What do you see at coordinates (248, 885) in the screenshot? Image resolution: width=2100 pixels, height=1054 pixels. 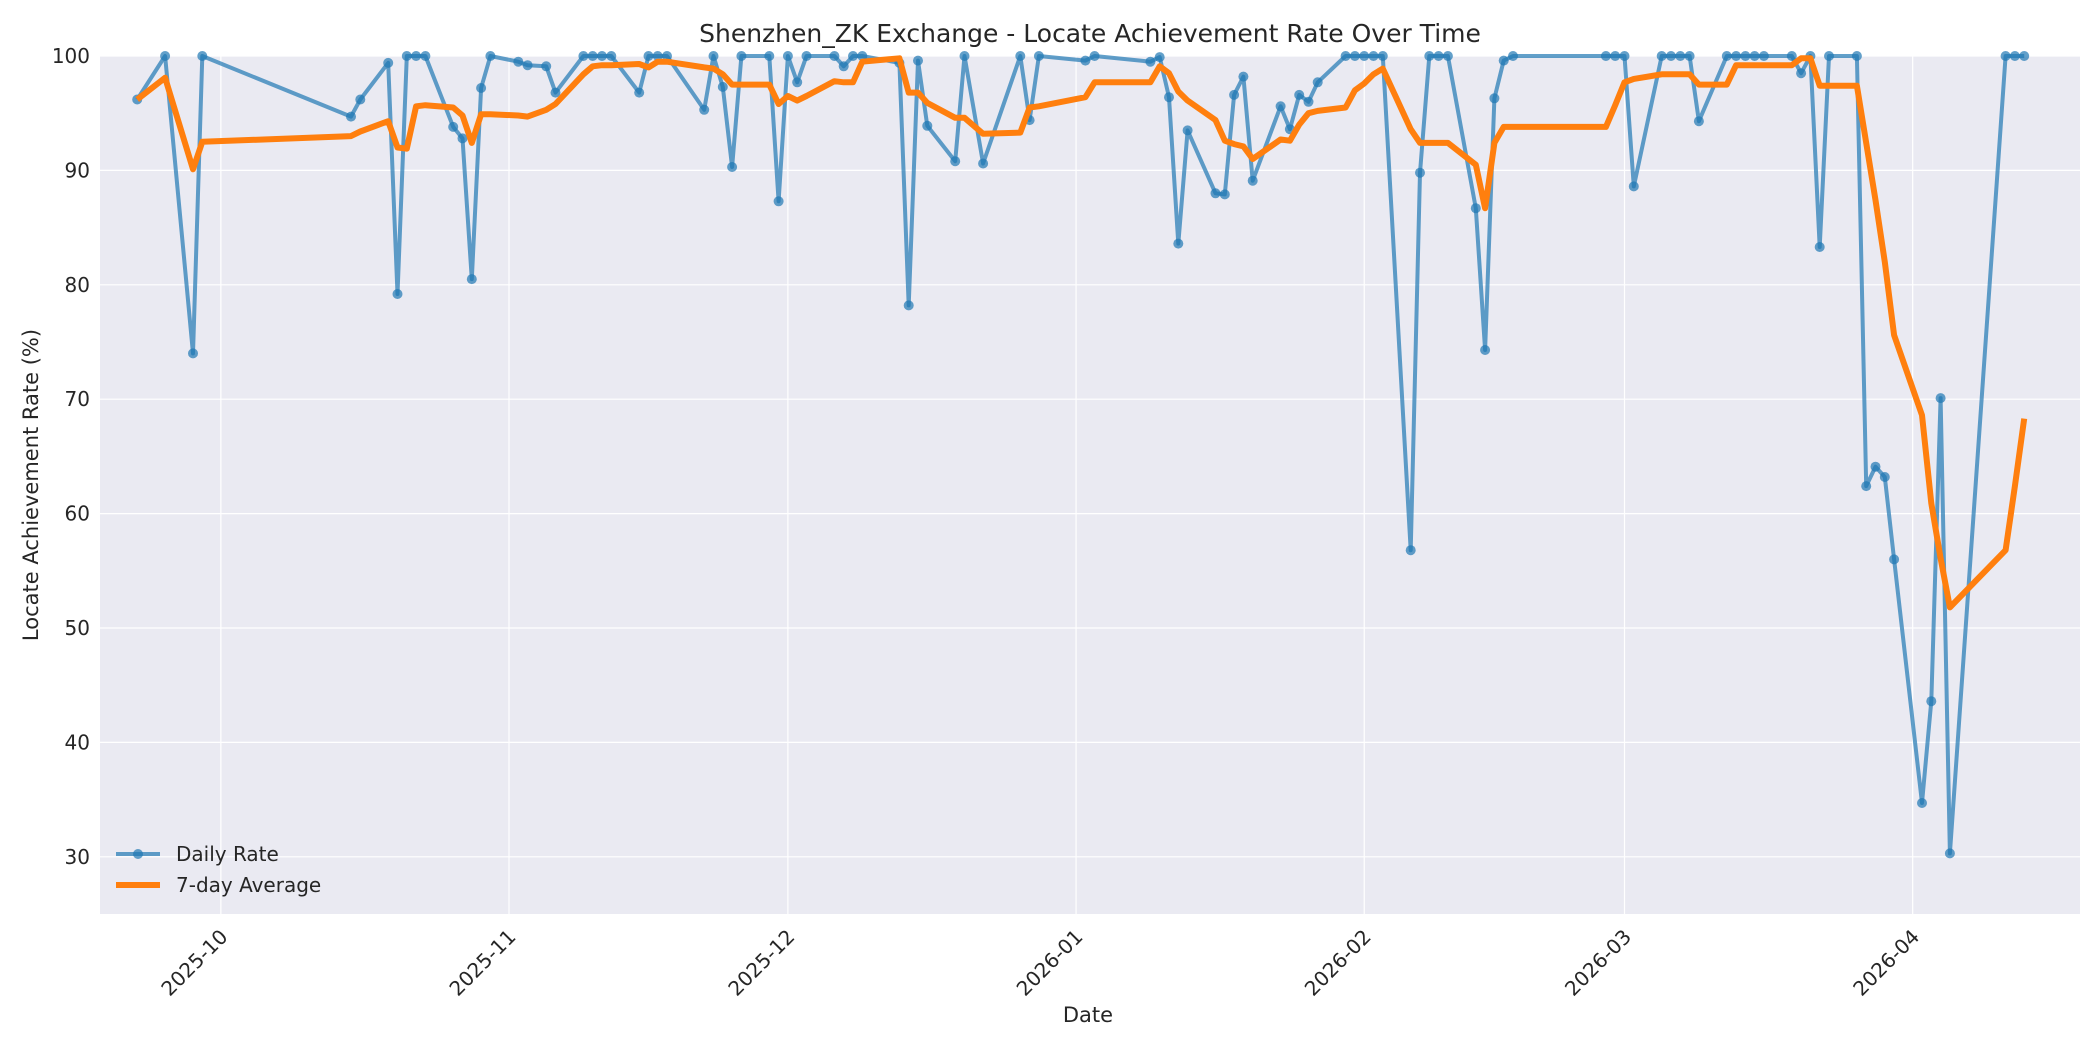 I see `legend-label-7-day-average: 7-day Average` at bounding box center [248, 885].